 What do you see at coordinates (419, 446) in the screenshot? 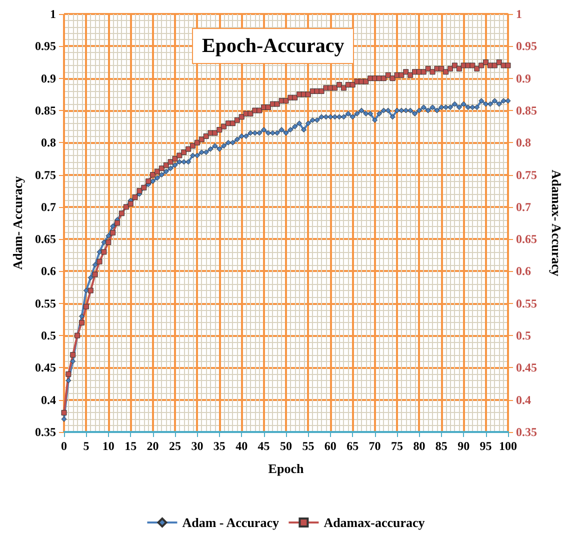
I see `x-tick-label: 80` at bounding box center [419, 446].